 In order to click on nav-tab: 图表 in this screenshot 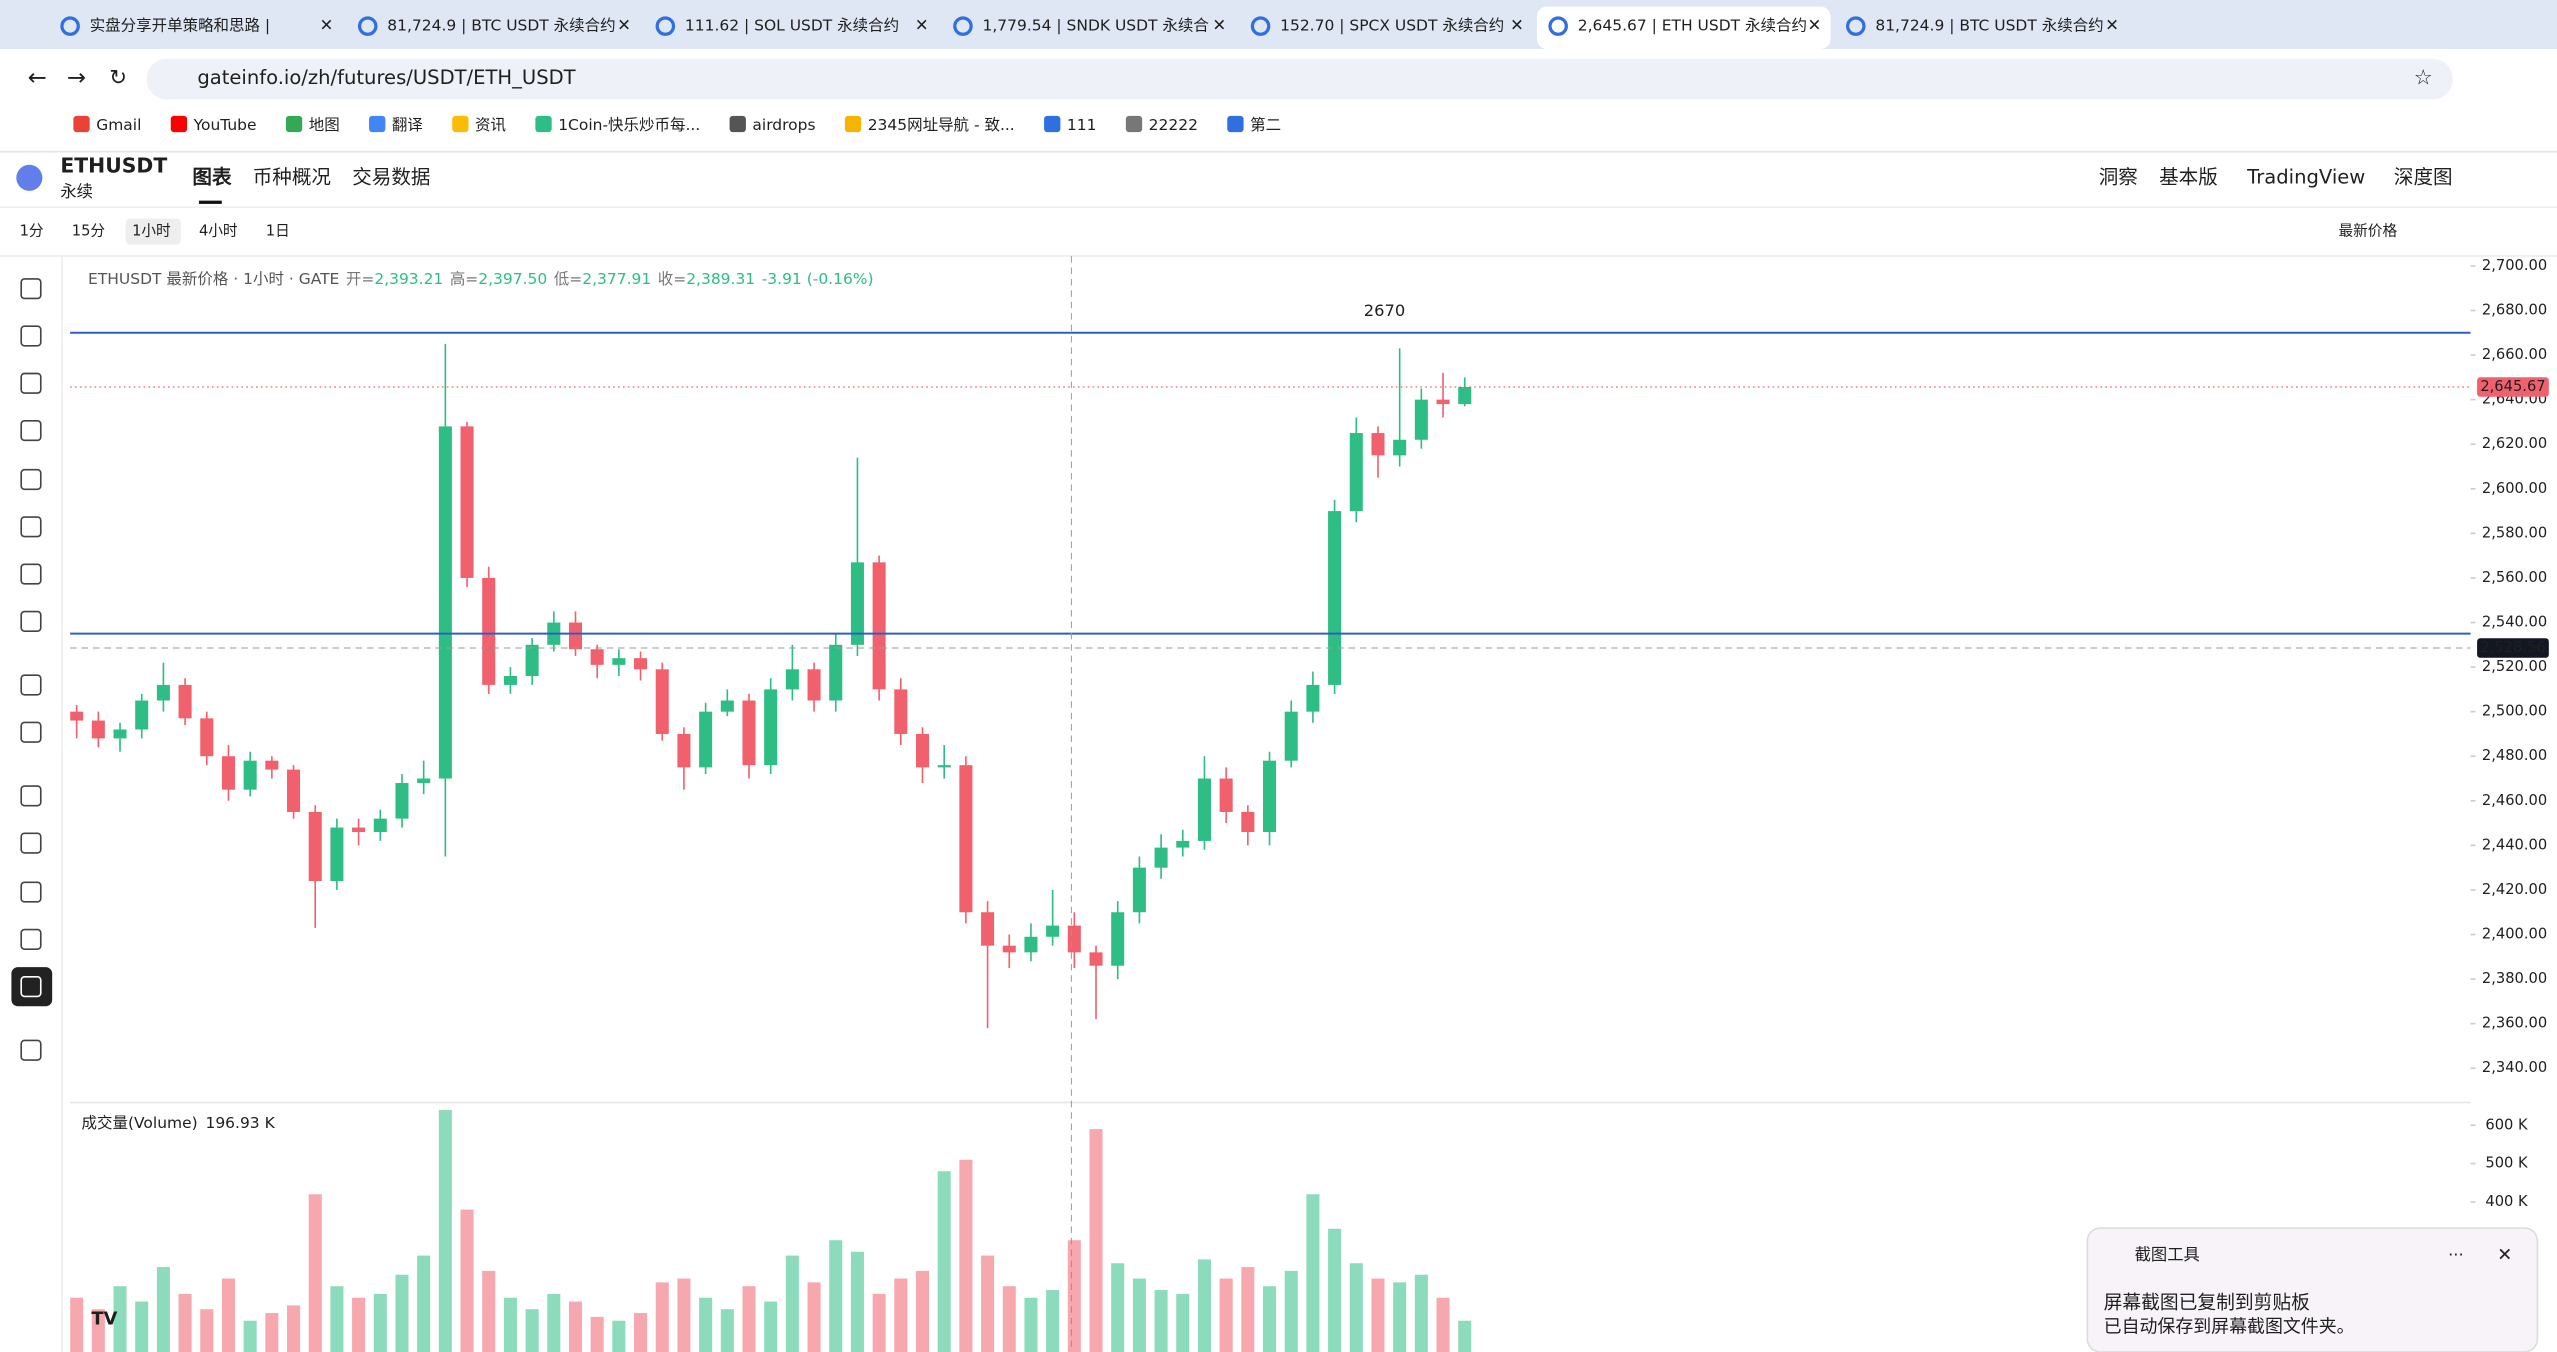, I will do `click(212, 176)`.